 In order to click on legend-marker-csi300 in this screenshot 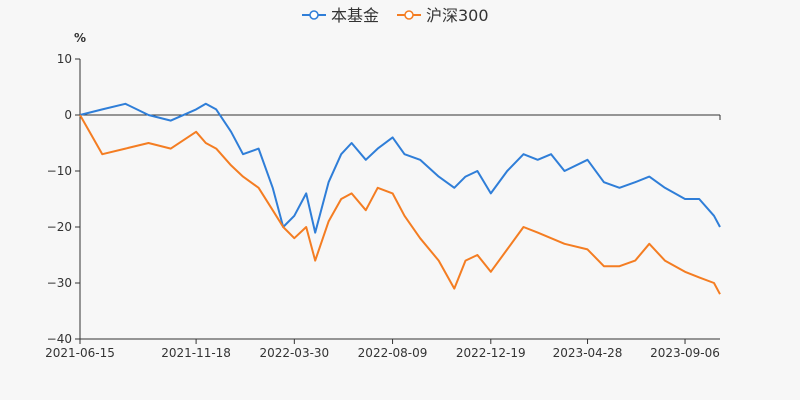, I will do `click(409, 15)`.